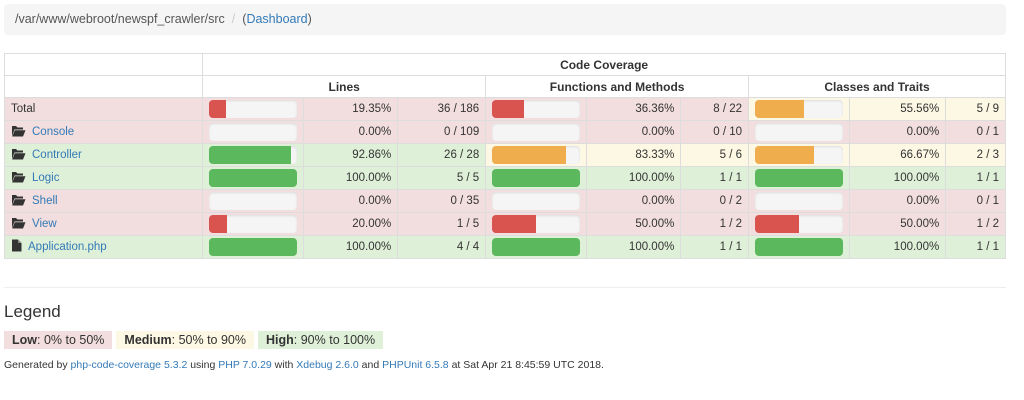 This screenshot has width=1024, height=400. I want to click on classes-percent: 50.00%, so click(898, 224).